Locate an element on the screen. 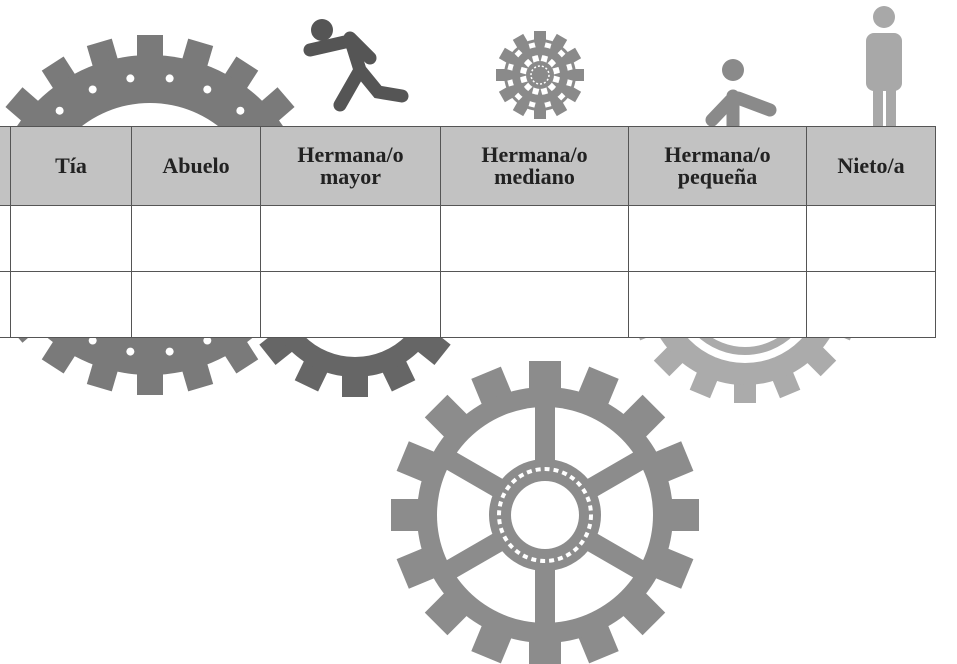 The height and width of the screenshot is (664, 957). header-cell: Abuelo is located at coordinates (196, 166).